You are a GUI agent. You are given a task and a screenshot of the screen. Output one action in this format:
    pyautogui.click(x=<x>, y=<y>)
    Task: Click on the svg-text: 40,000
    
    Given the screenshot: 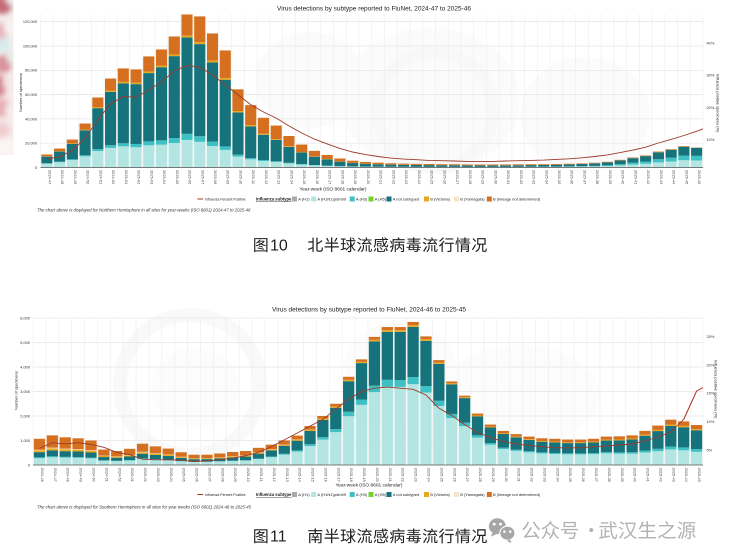 What is the action you would take?
    pyautogui.click(x=31, y=118)
    